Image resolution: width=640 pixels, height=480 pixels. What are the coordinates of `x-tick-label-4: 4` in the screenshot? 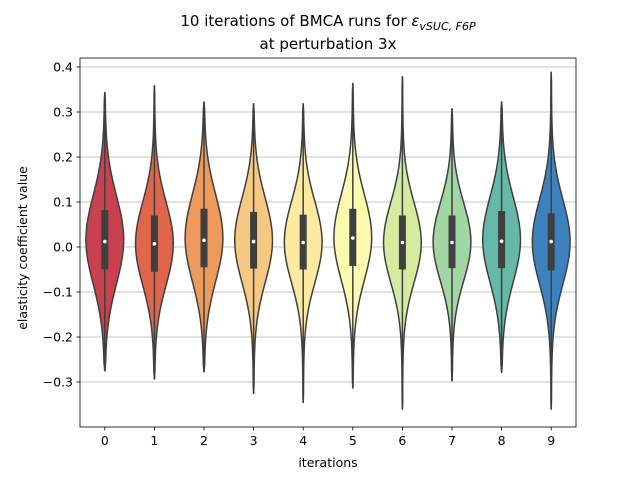 It's located at (303, 440).